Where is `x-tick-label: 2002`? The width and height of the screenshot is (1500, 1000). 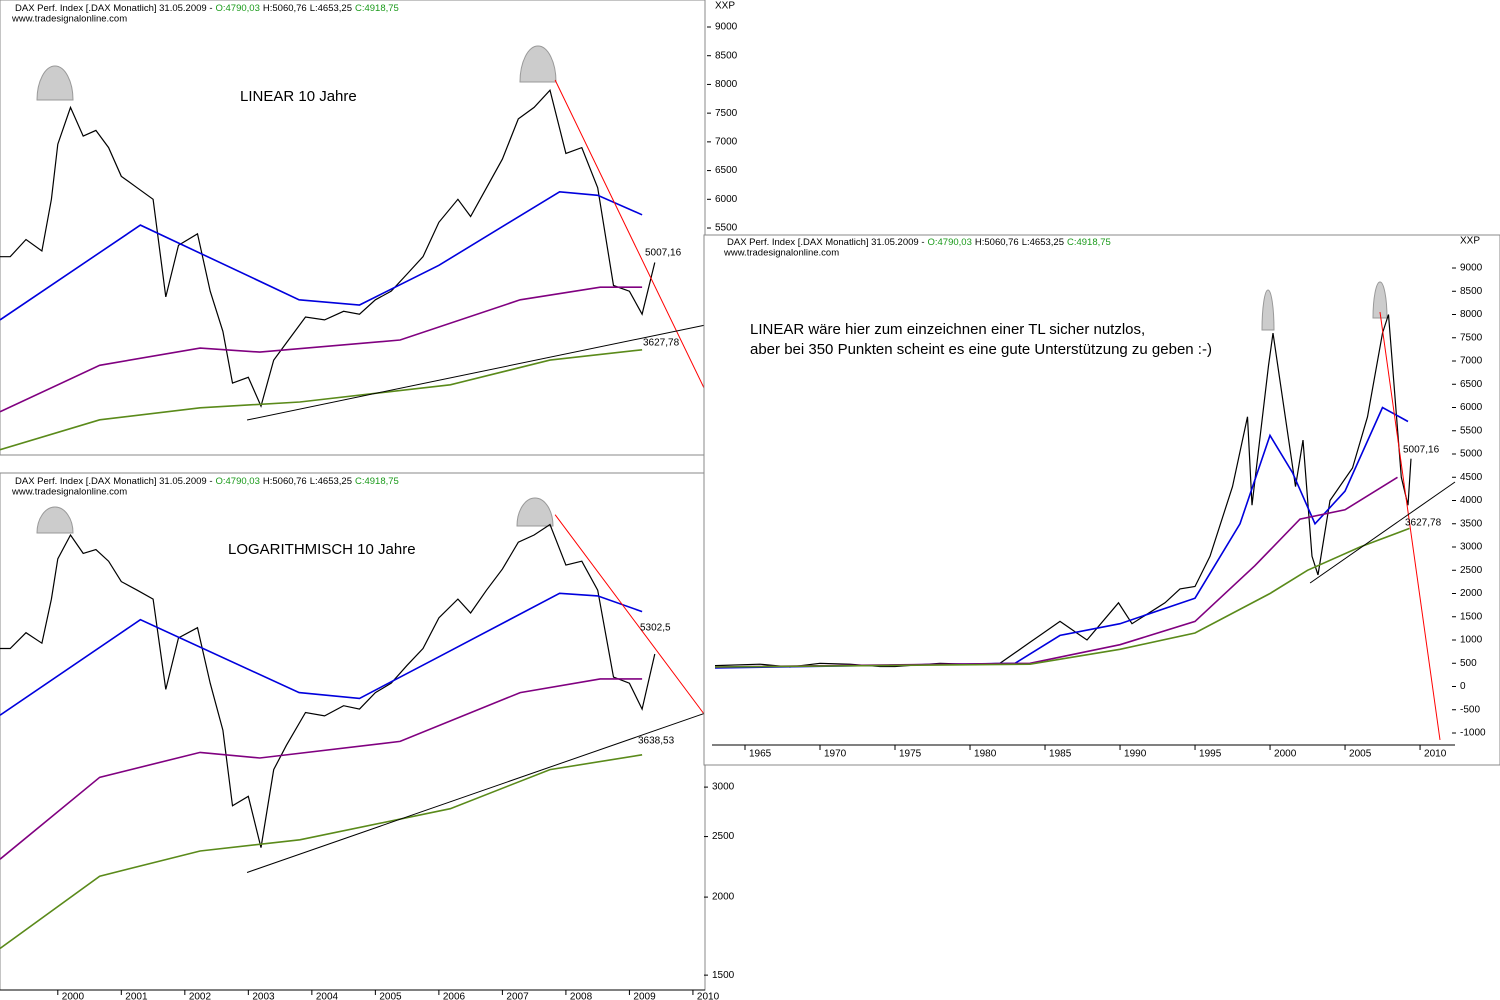
x-tick-label: 2002 is located at coordinates (200, 996).